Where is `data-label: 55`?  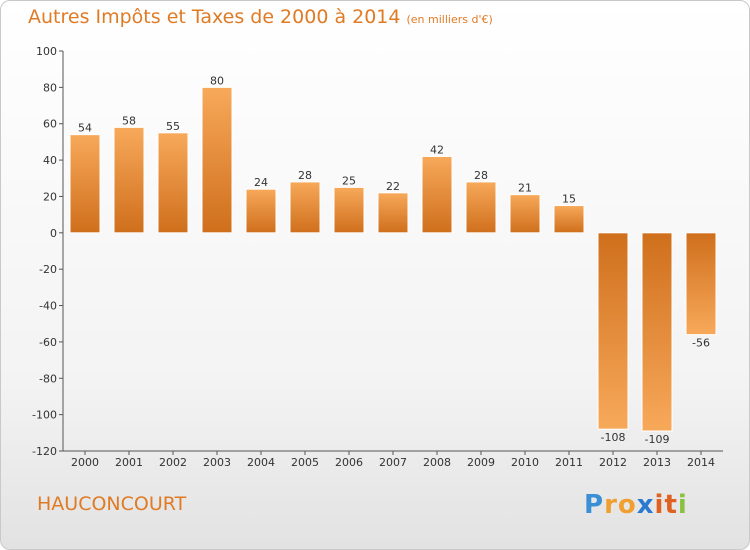 data-label: 55 is located at coordinates (173, 126).